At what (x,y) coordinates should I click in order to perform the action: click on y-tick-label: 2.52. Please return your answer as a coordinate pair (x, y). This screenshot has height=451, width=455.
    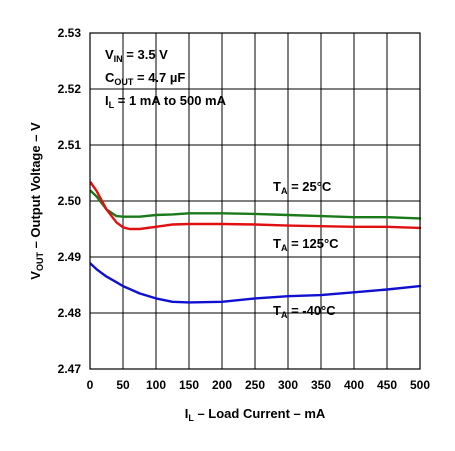
    Looking at the image, I should click on (70, 89).